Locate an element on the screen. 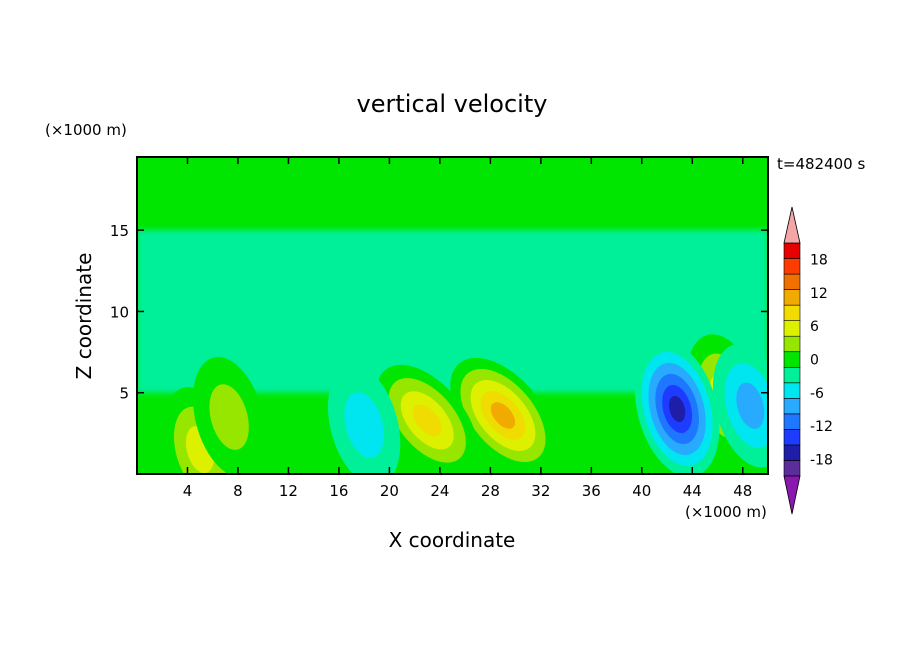 The height and width of the screenshot is (659, 904). x-tick-label: 48 is located at coordinates (742, 491).